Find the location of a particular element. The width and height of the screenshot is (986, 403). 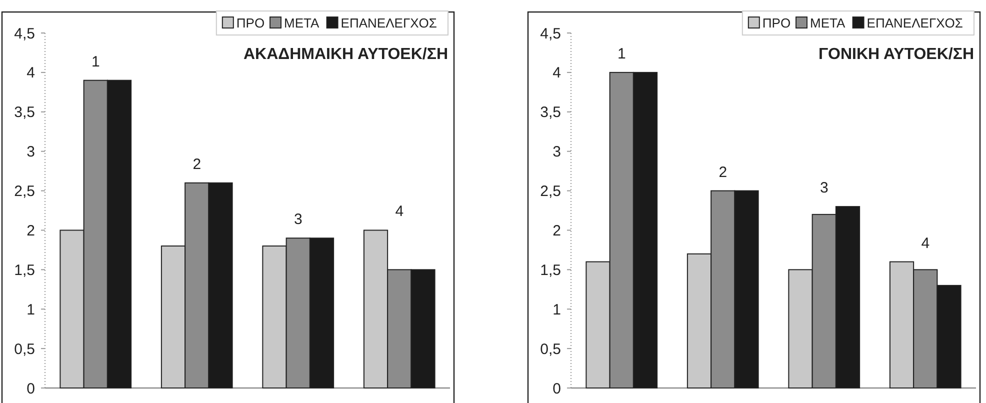

text: ΑΚΑΔΗΜΑΙΚΗ ΑΥΤΟΕΚ/ΣΗ is located at coordinates (345, 54).